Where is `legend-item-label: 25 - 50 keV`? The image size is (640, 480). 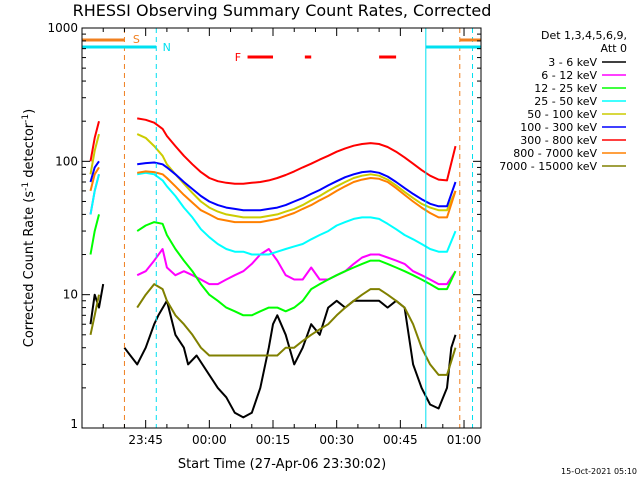 legend-item-label: 25 - 50 keV is located at coordinates (565, 101).